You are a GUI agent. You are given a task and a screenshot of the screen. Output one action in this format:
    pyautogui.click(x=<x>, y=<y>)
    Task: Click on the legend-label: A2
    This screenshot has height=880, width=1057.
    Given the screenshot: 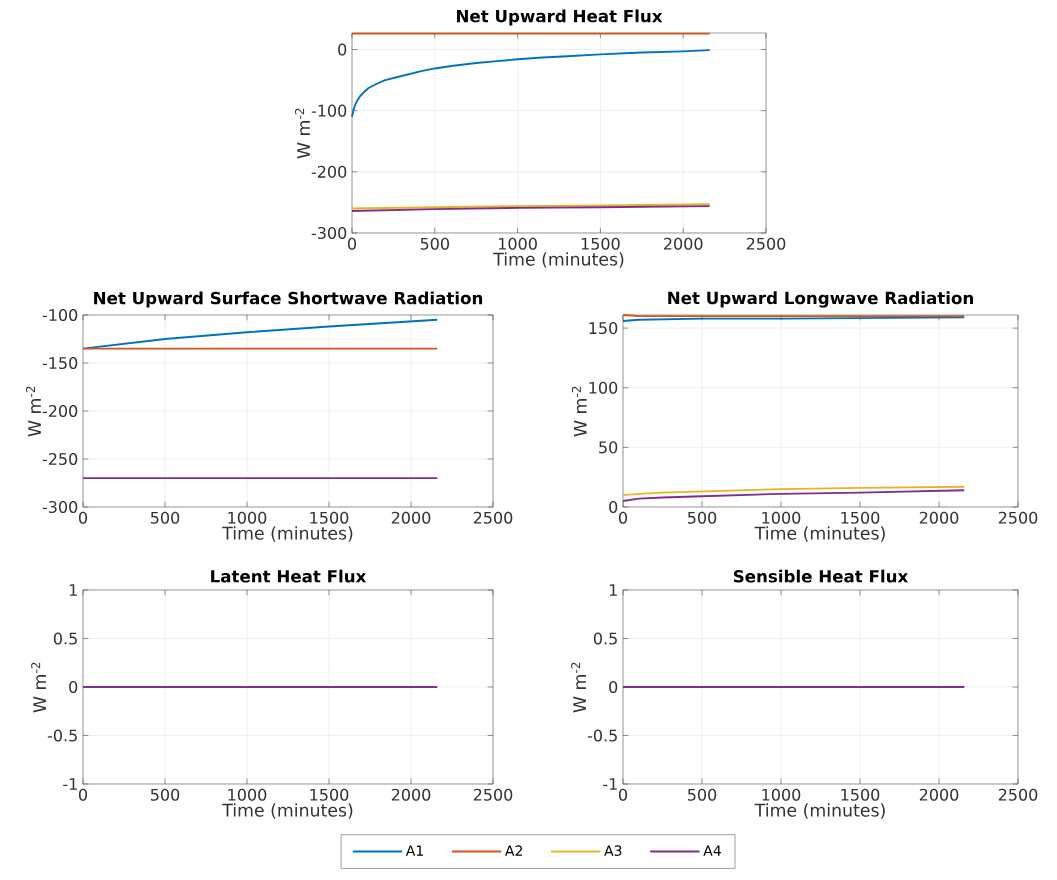 What is the action you would take?
    pyautogui.click(x=514, y=850)
    